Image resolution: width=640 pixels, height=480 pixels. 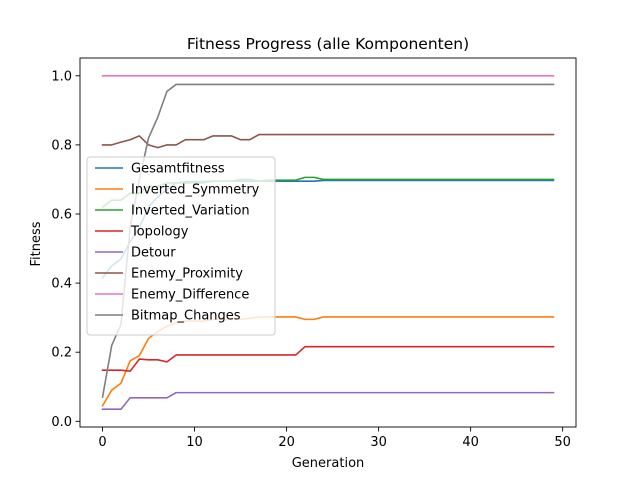 I want to click on y-tick-label: 0.2, so click(x=61, y=353).